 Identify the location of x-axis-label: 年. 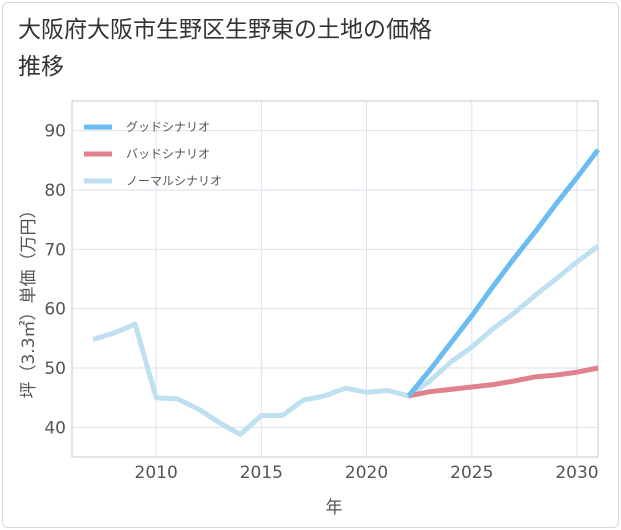
(334, 508).